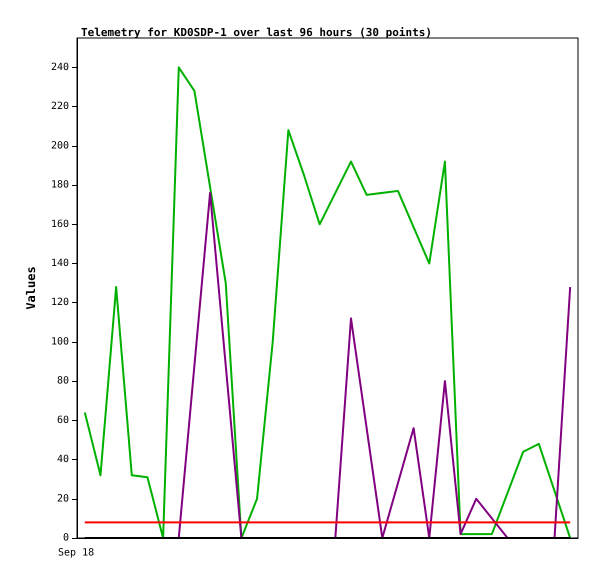 The width and height of the screenshot is (597, 579). I want to click on y-axis-title: Values, so click(31, 288).